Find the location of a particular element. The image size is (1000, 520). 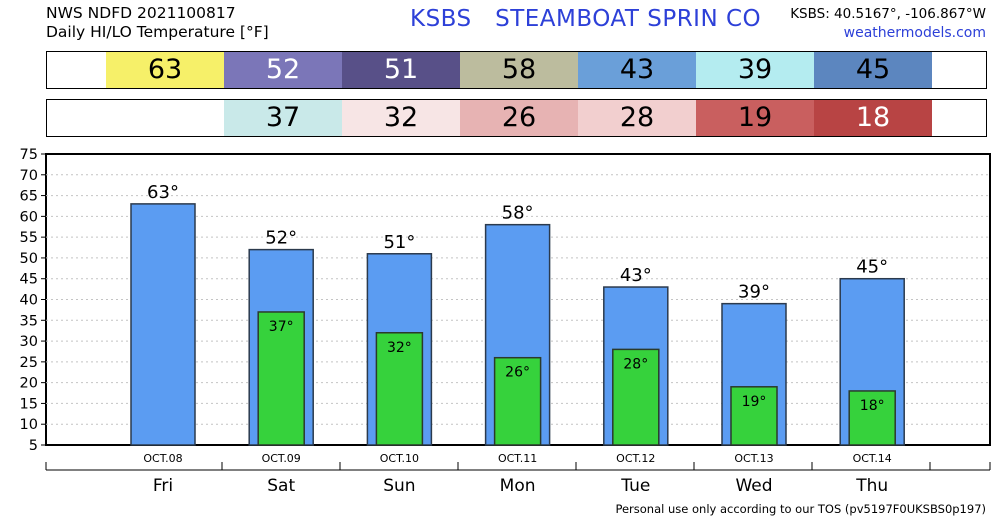

y-tick-label: 35 is located at coordinates (29, 321).